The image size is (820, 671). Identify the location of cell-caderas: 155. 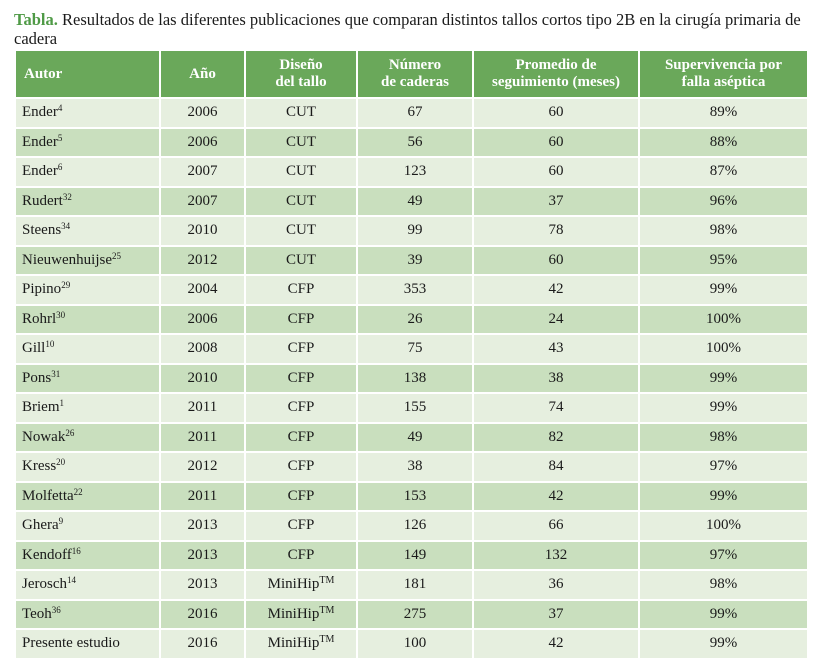
(415, 409).